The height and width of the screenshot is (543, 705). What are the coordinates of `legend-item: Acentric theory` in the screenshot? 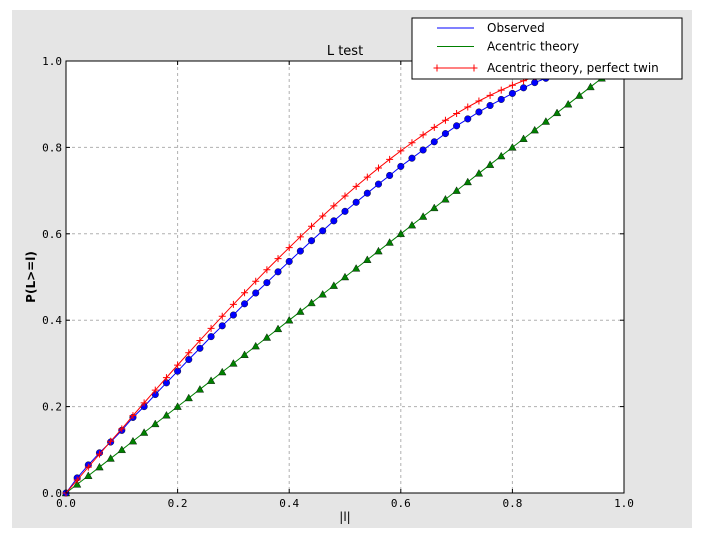 It's located at (508, 47).